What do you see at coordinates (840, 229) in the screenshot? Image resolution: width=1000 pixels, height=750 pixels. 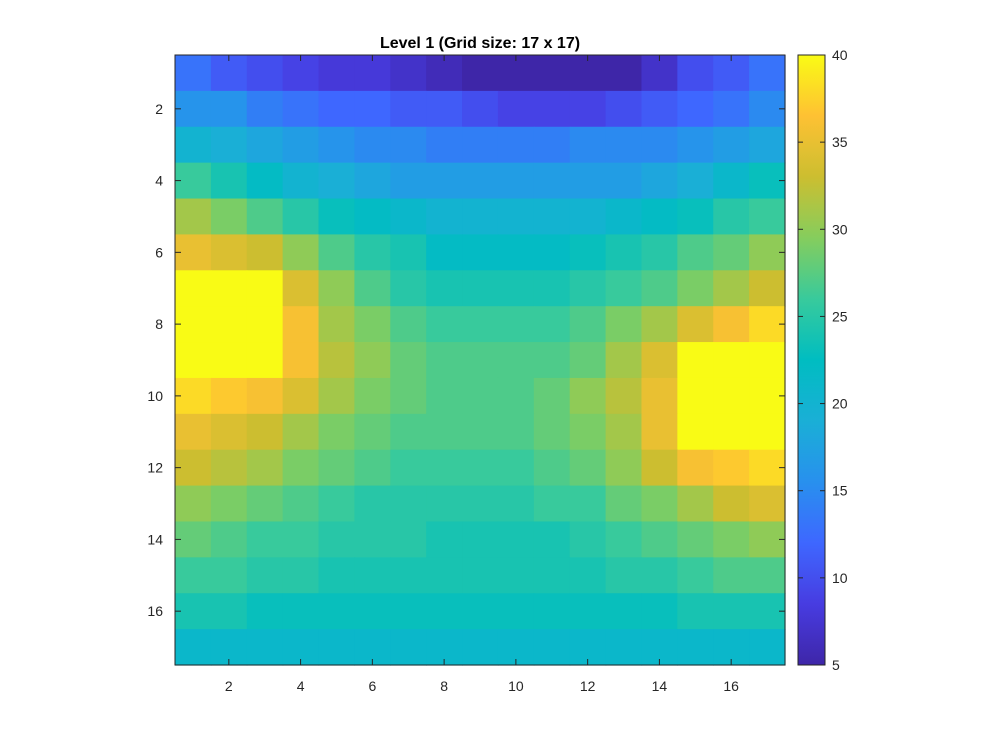 I see `colorbar-tick-label: 30` at bounding box center [840, 229].